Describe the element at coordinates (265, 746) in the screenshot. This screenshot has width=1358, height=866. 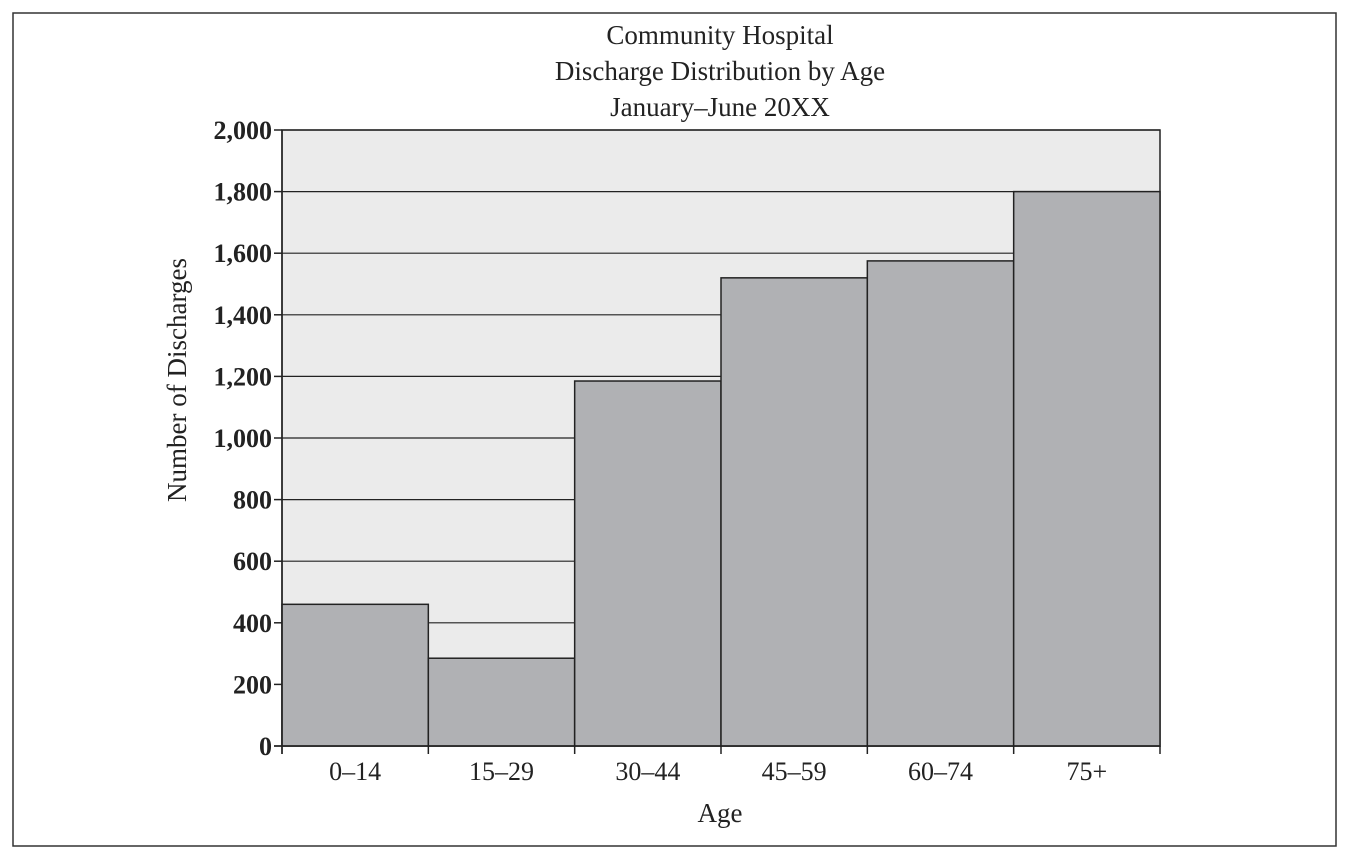
I see `y-tick-label: 0` at that location.